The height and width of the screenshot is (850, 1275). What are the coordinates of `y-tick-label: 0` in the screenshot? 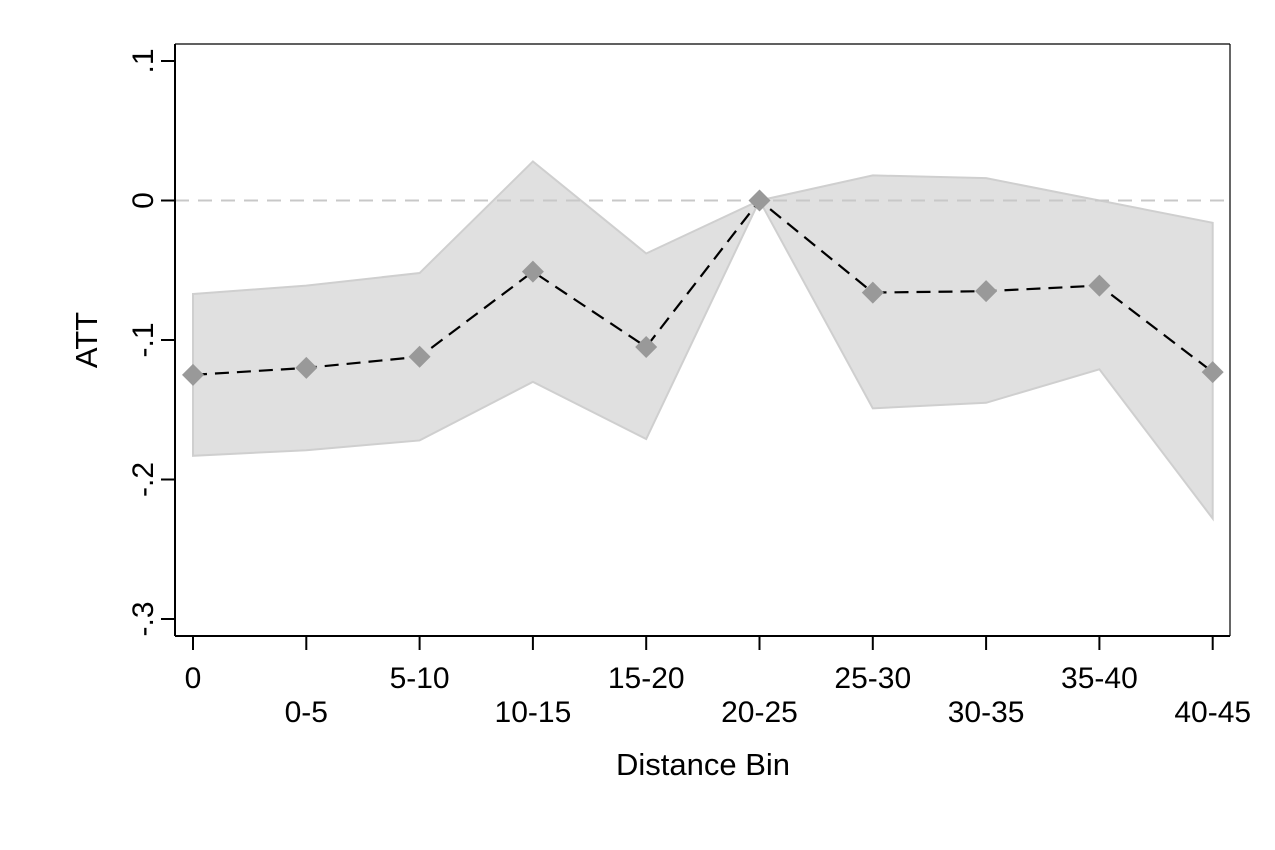 It's located at (143, 200).